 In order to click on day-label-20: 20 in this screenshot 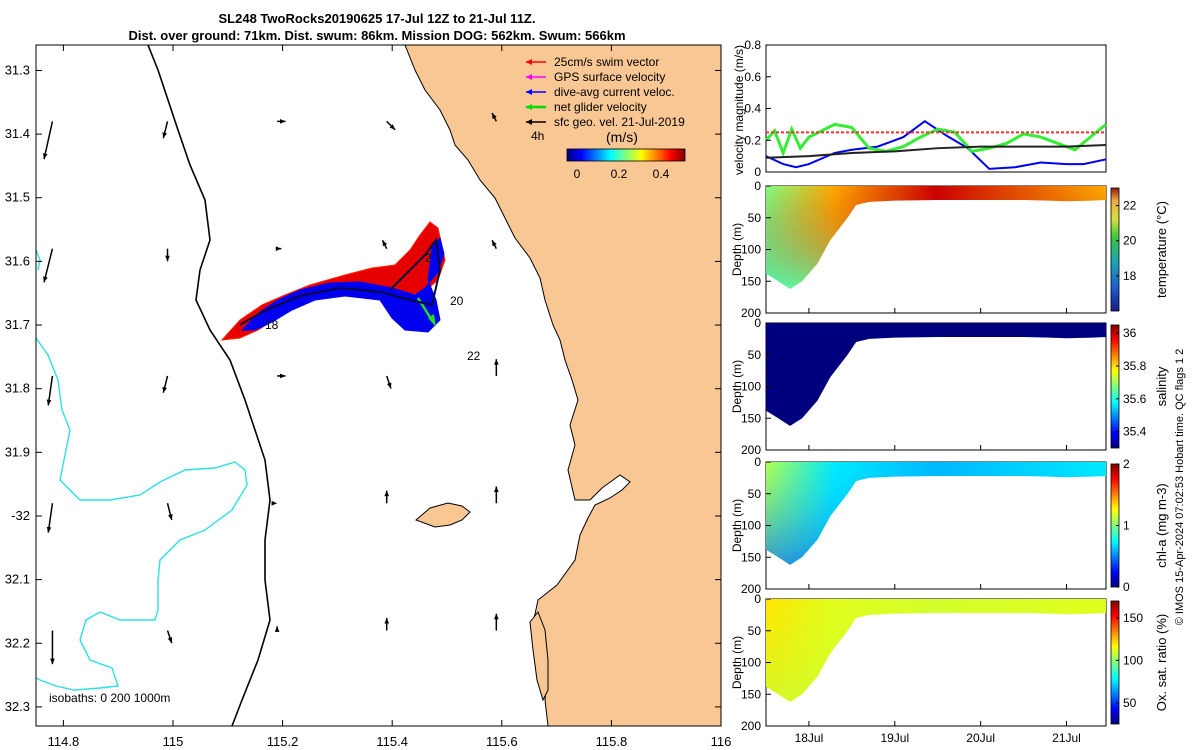, I will do `click(457, 301)`.